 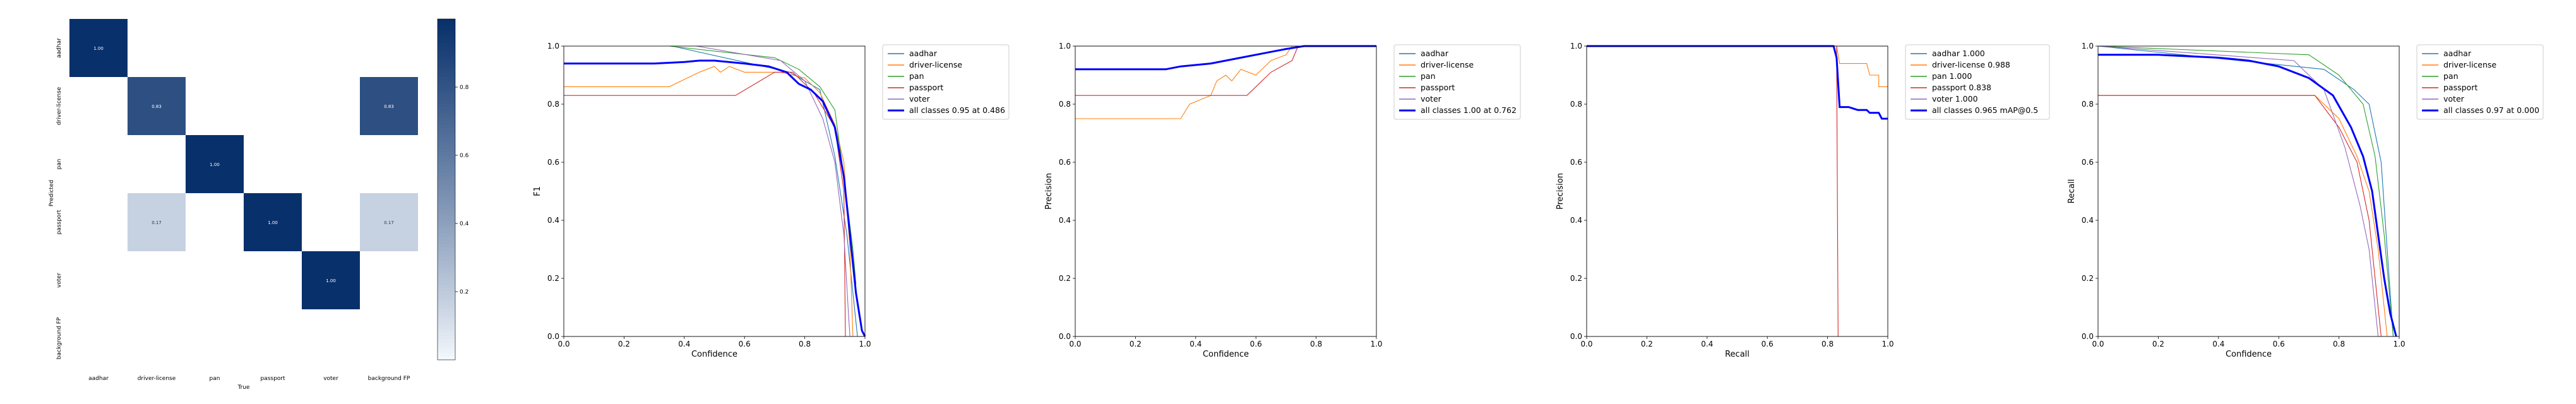 I want to click on legend-label: all classes 0.95 at 0.486, so click(x=957, y=110).